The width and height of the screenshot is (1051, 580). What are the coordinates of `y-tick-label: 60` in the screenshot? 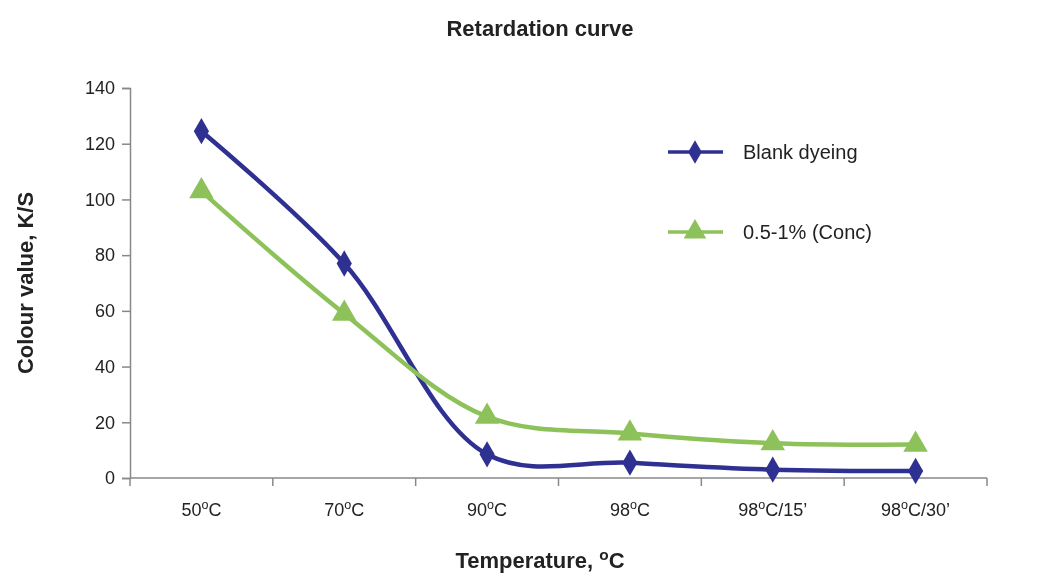 It's located at (104, 311).